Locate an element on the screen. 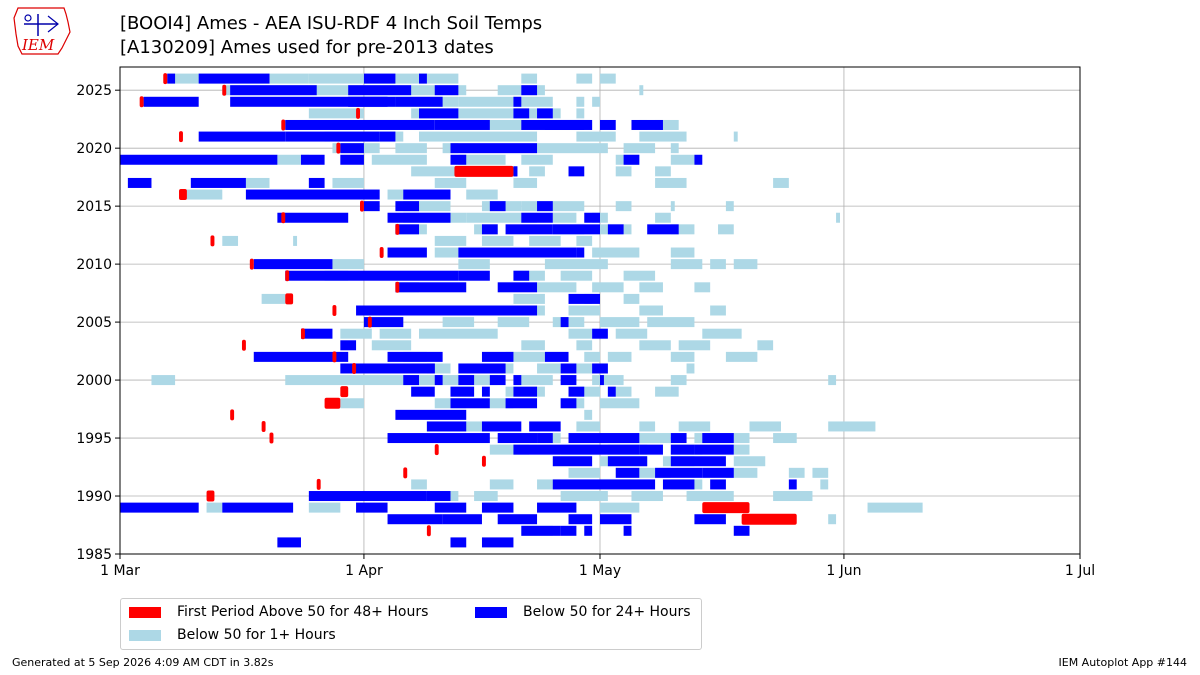 The height and width of the screenshot is (675, 1200). logo-text: IEM is located at coordinates (38, 45).